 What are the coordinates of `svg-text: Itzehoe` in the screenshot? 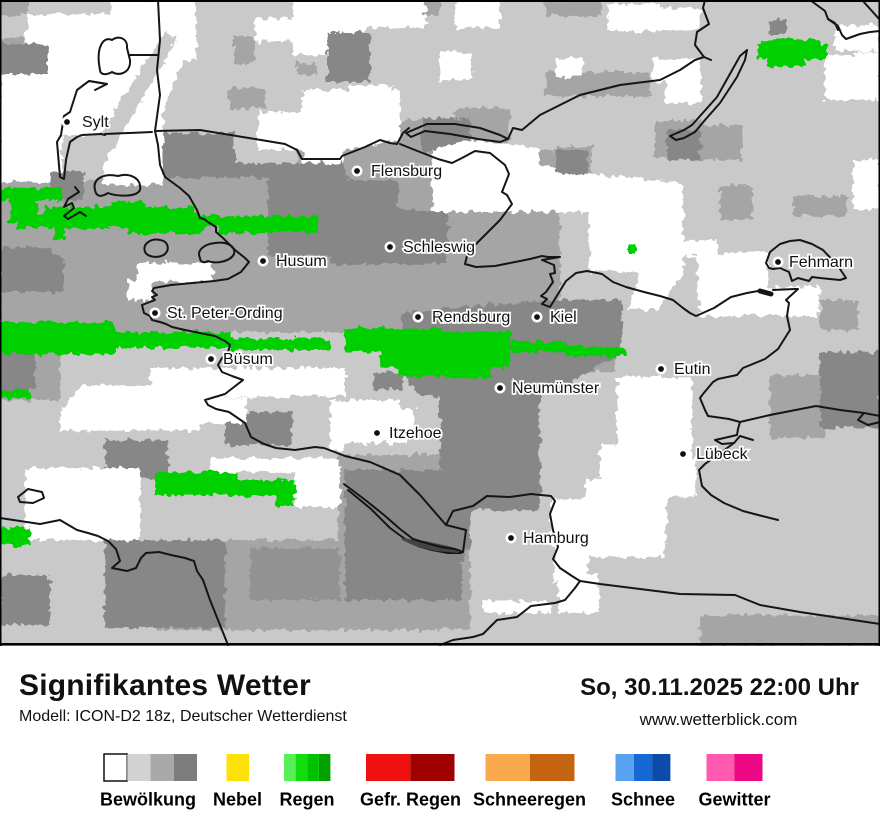 It's located at (415, 433).